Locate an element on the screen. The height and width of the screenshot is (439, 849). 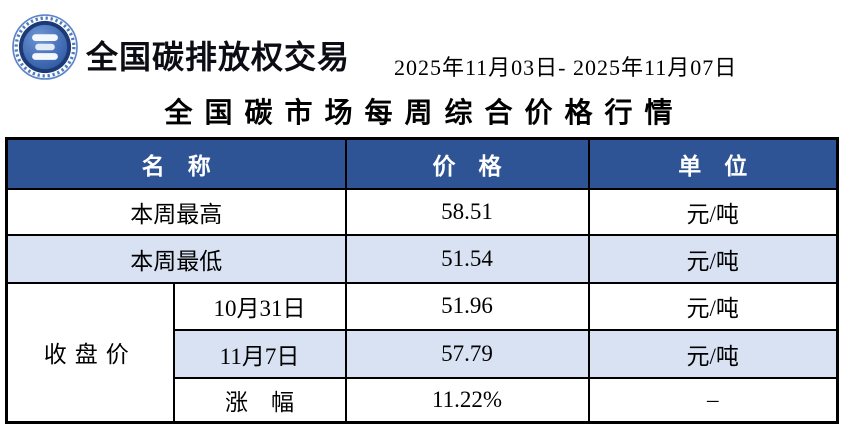
table-row-change: 涨 幅 11.22% – is located at coordinates (423, 400).